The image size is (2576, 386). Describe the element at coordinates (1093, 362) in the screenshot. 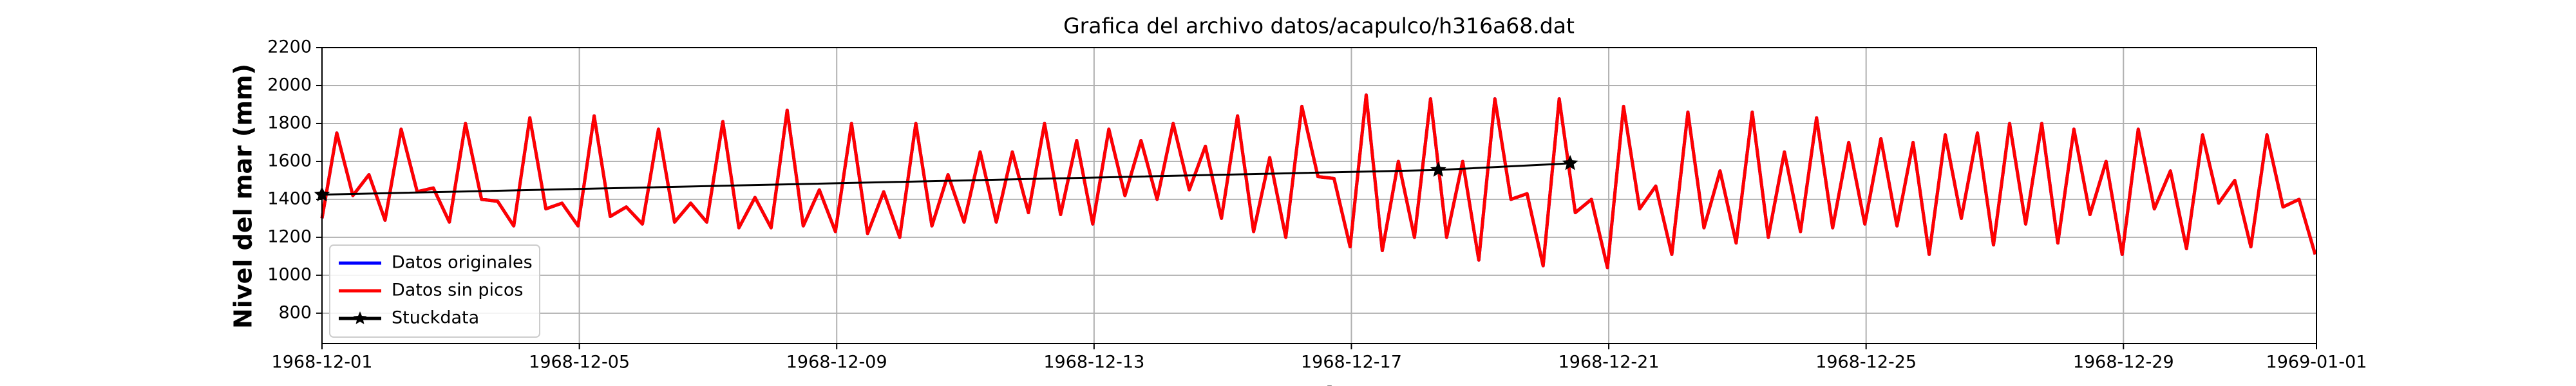

I see `x-tick-label: 1968-12-13` at that location.